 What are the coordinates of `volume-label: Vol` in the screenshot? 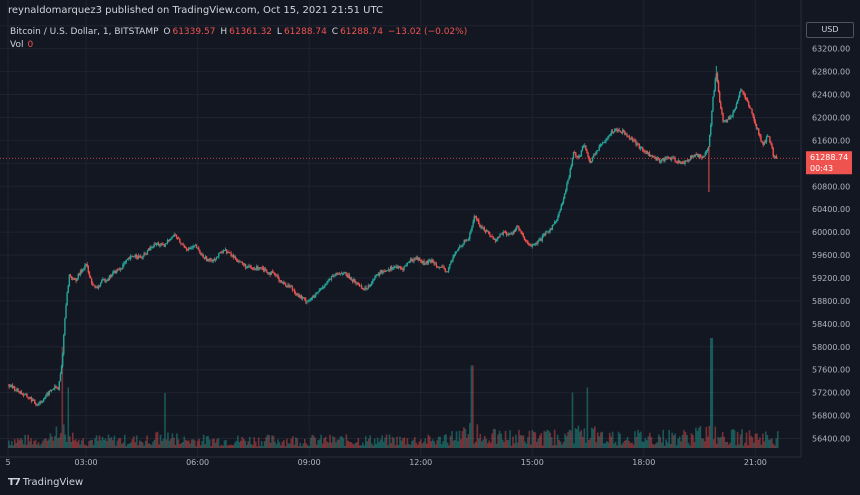 It's located at (17, 45).